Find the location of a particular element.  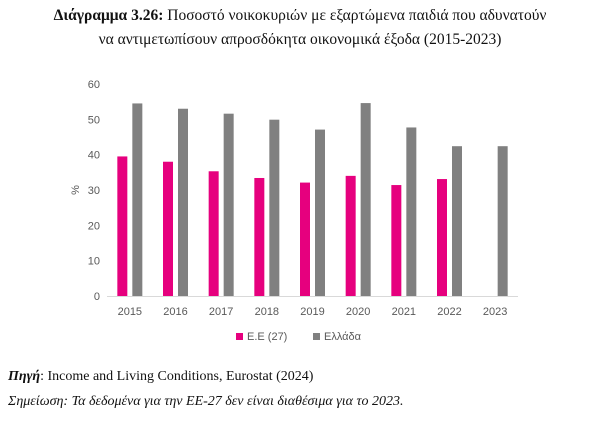

y-tick-label: 20 is located at coordinates (94, 226).